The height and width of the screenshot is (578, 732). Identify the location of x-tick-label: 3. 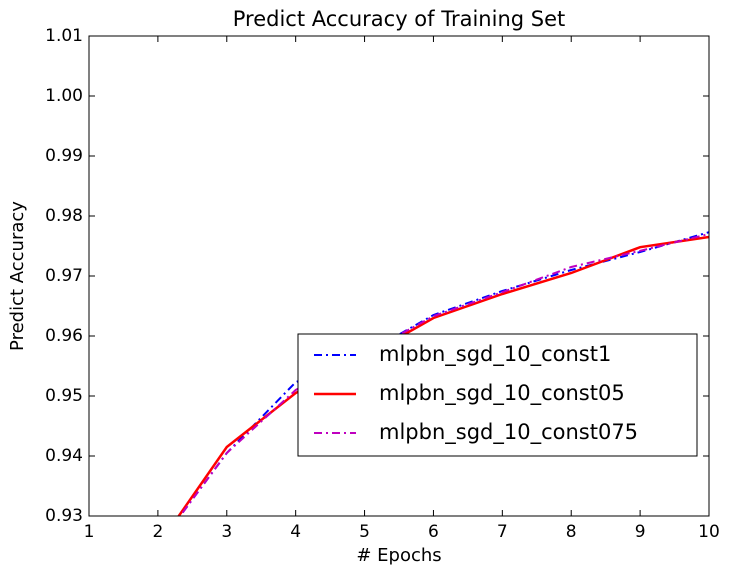
(226, 532).